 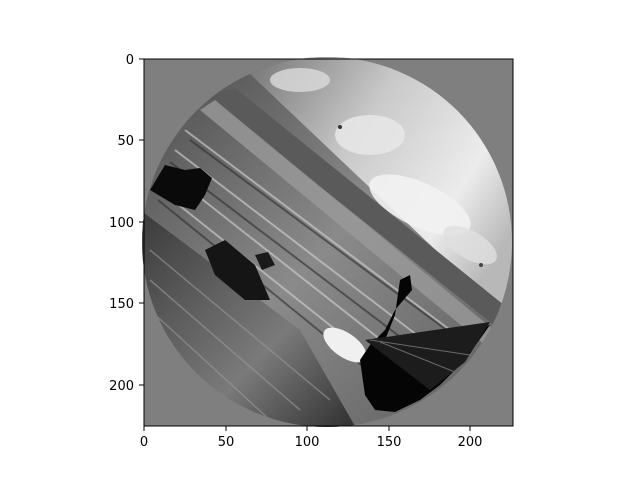 What do you see at coordinates (144, 442) in the screenshot?
I see `x-tick-label: 0` at bounding box center [144, 442].